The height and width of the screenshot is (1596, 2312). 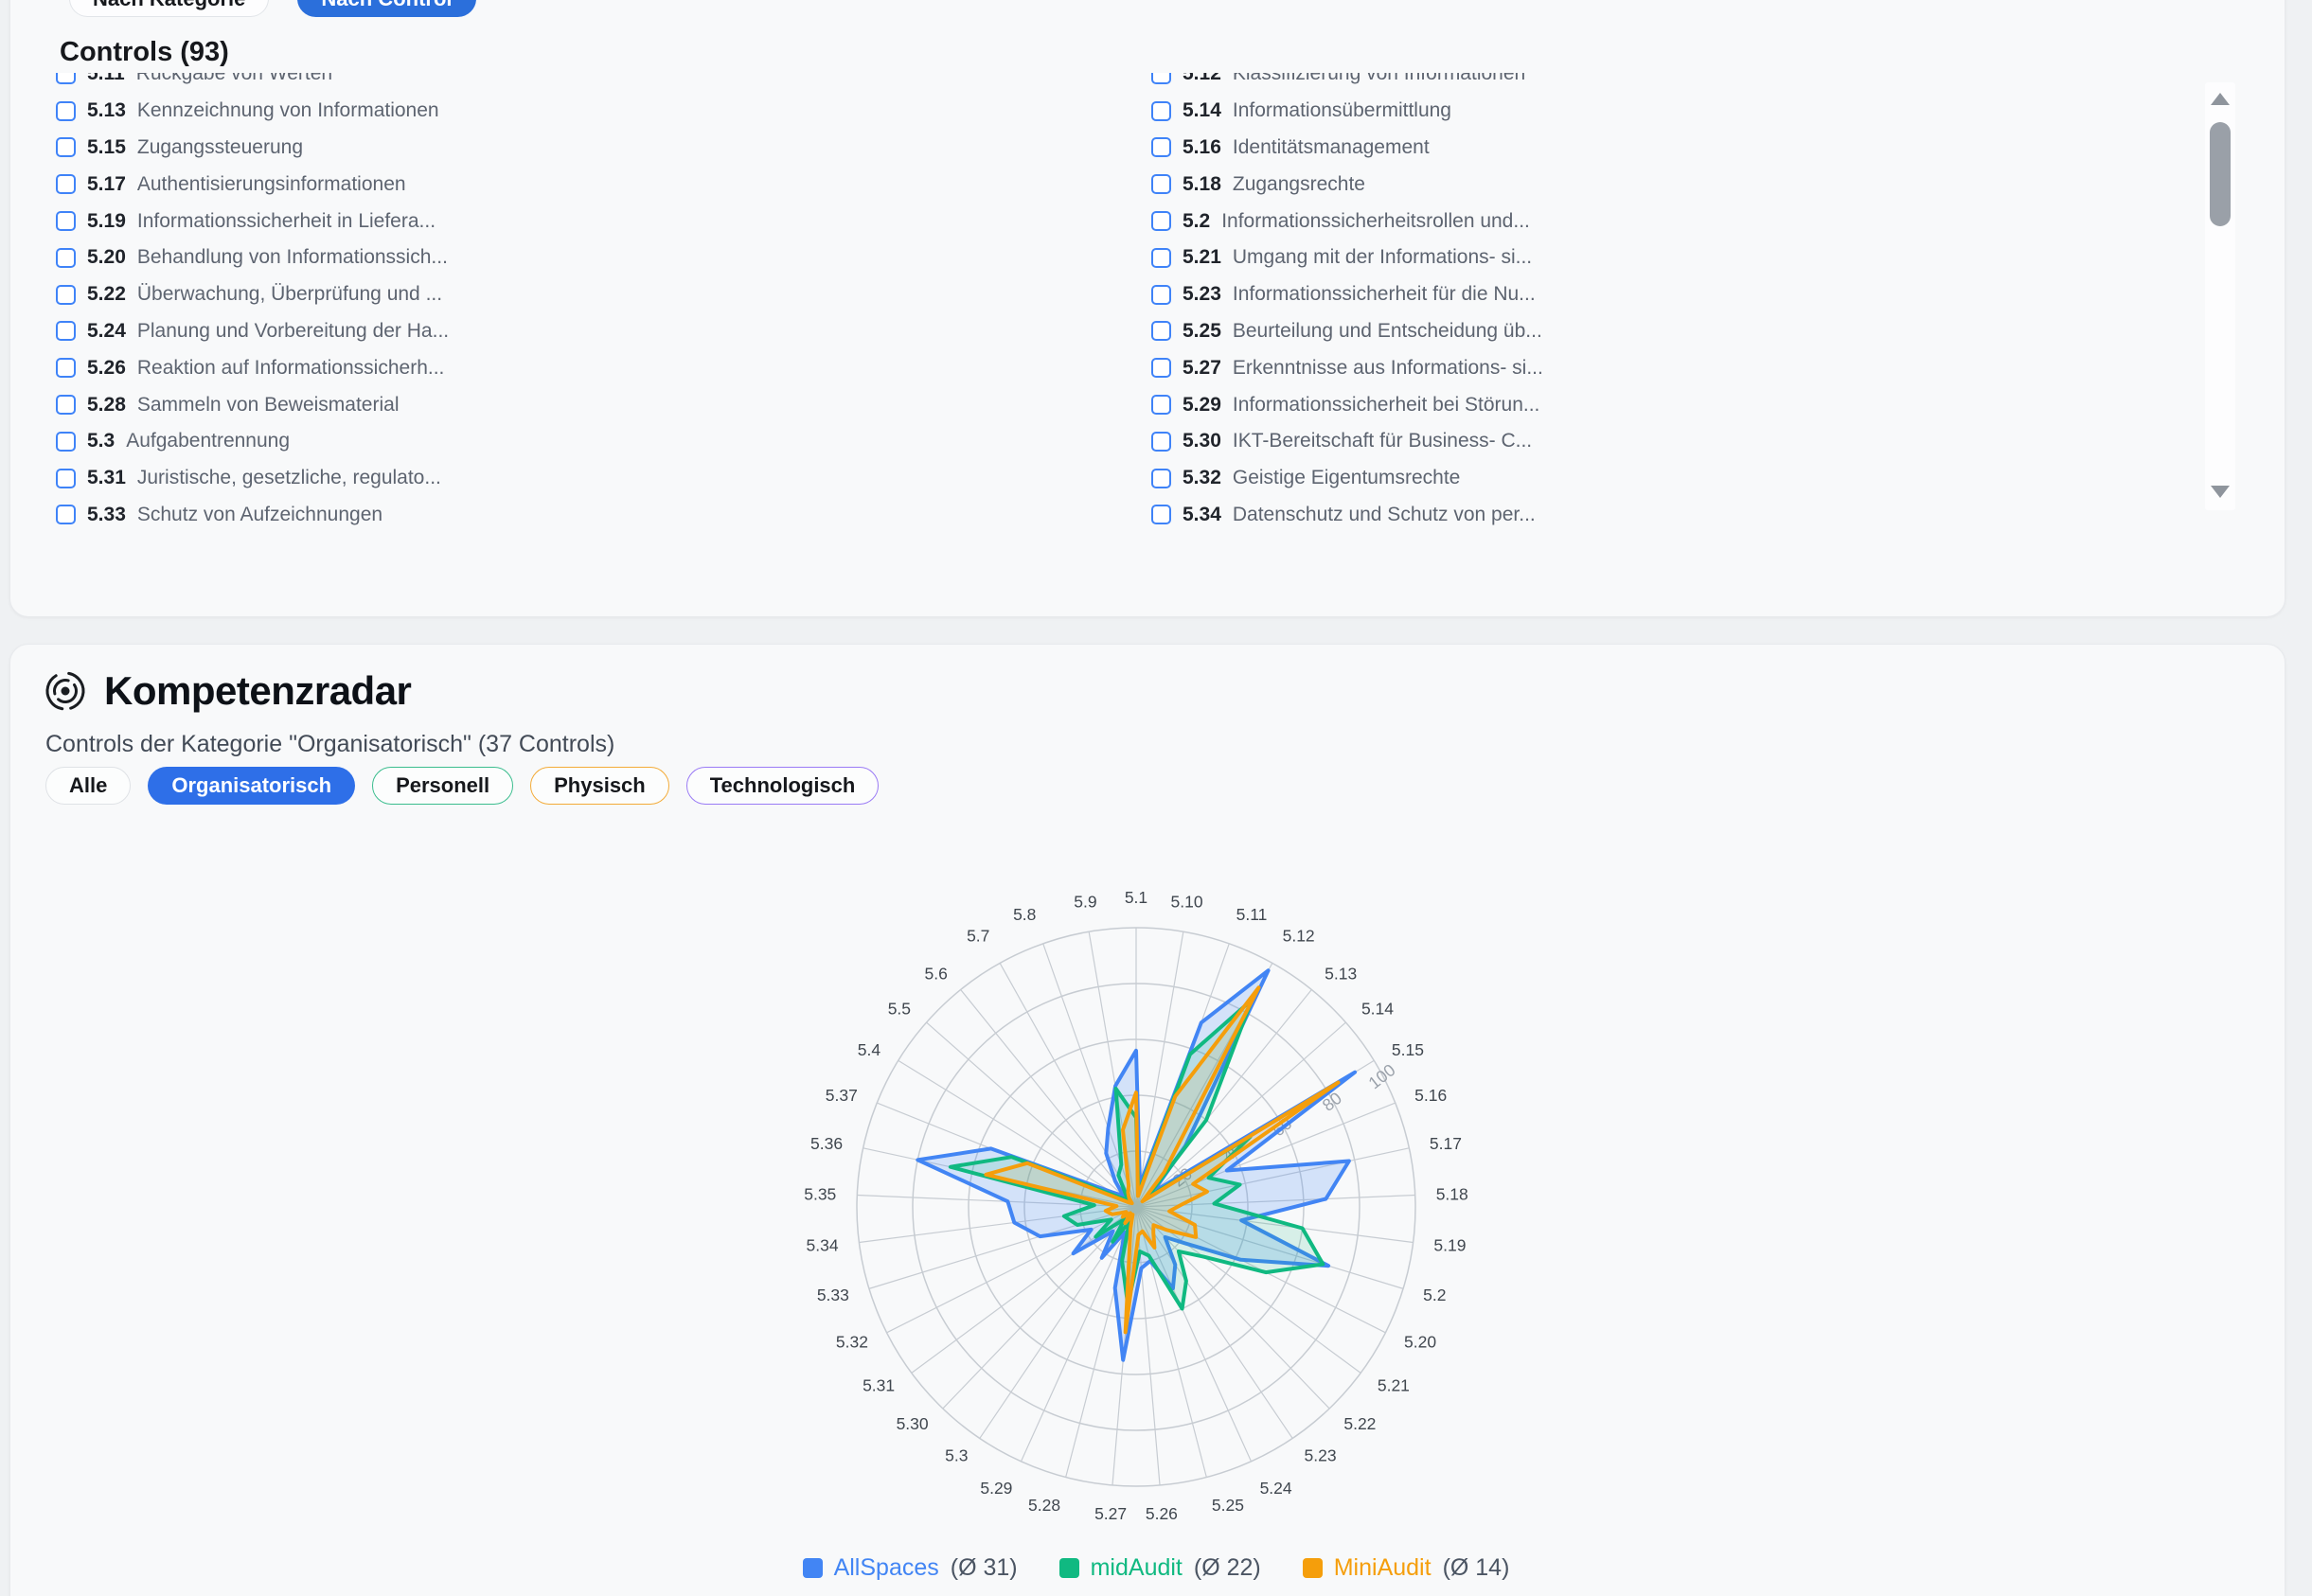 I want to click on control-label: Geistige Eigentumsrechte, so click(x=1346, y=478).